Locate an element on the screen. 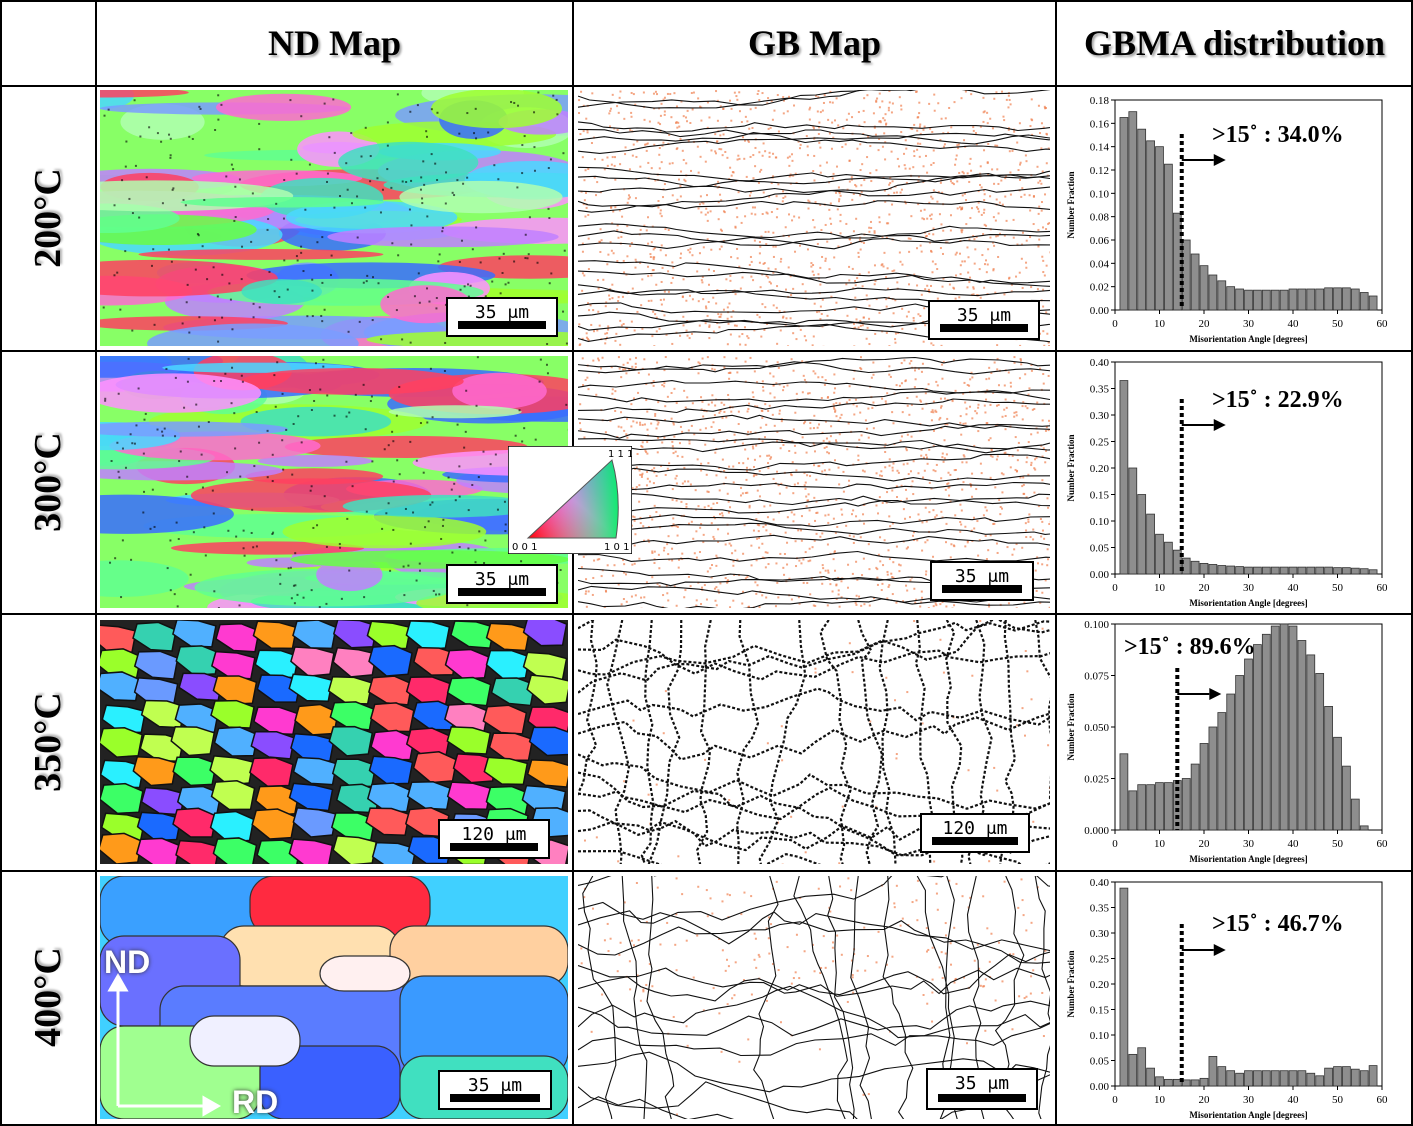 Image resolution: width=1413 pixels, height=1126 pixels. micrograph-texture is located at coordinates (334, 742).